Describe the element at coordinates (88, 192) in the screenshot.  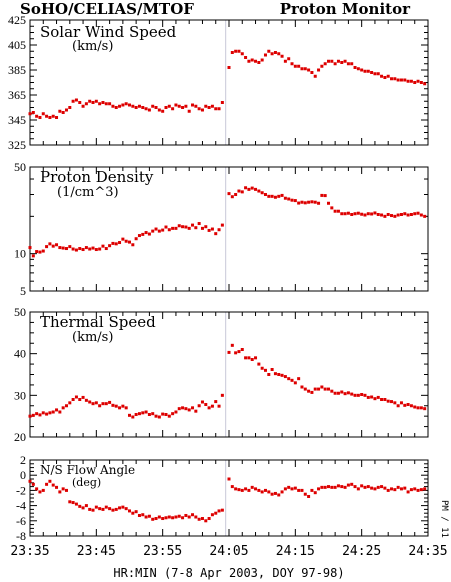
I see `panel-unit-label: (1/cm^3)` at that location.